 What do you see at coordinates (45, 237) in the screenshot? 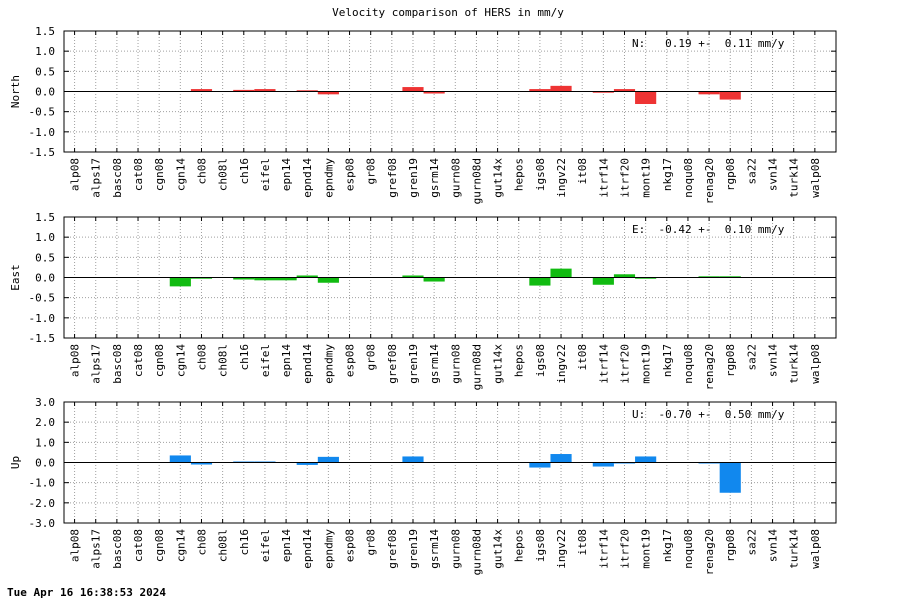
I see `ytick-label: 1.0` at bounding box center [45, 237].